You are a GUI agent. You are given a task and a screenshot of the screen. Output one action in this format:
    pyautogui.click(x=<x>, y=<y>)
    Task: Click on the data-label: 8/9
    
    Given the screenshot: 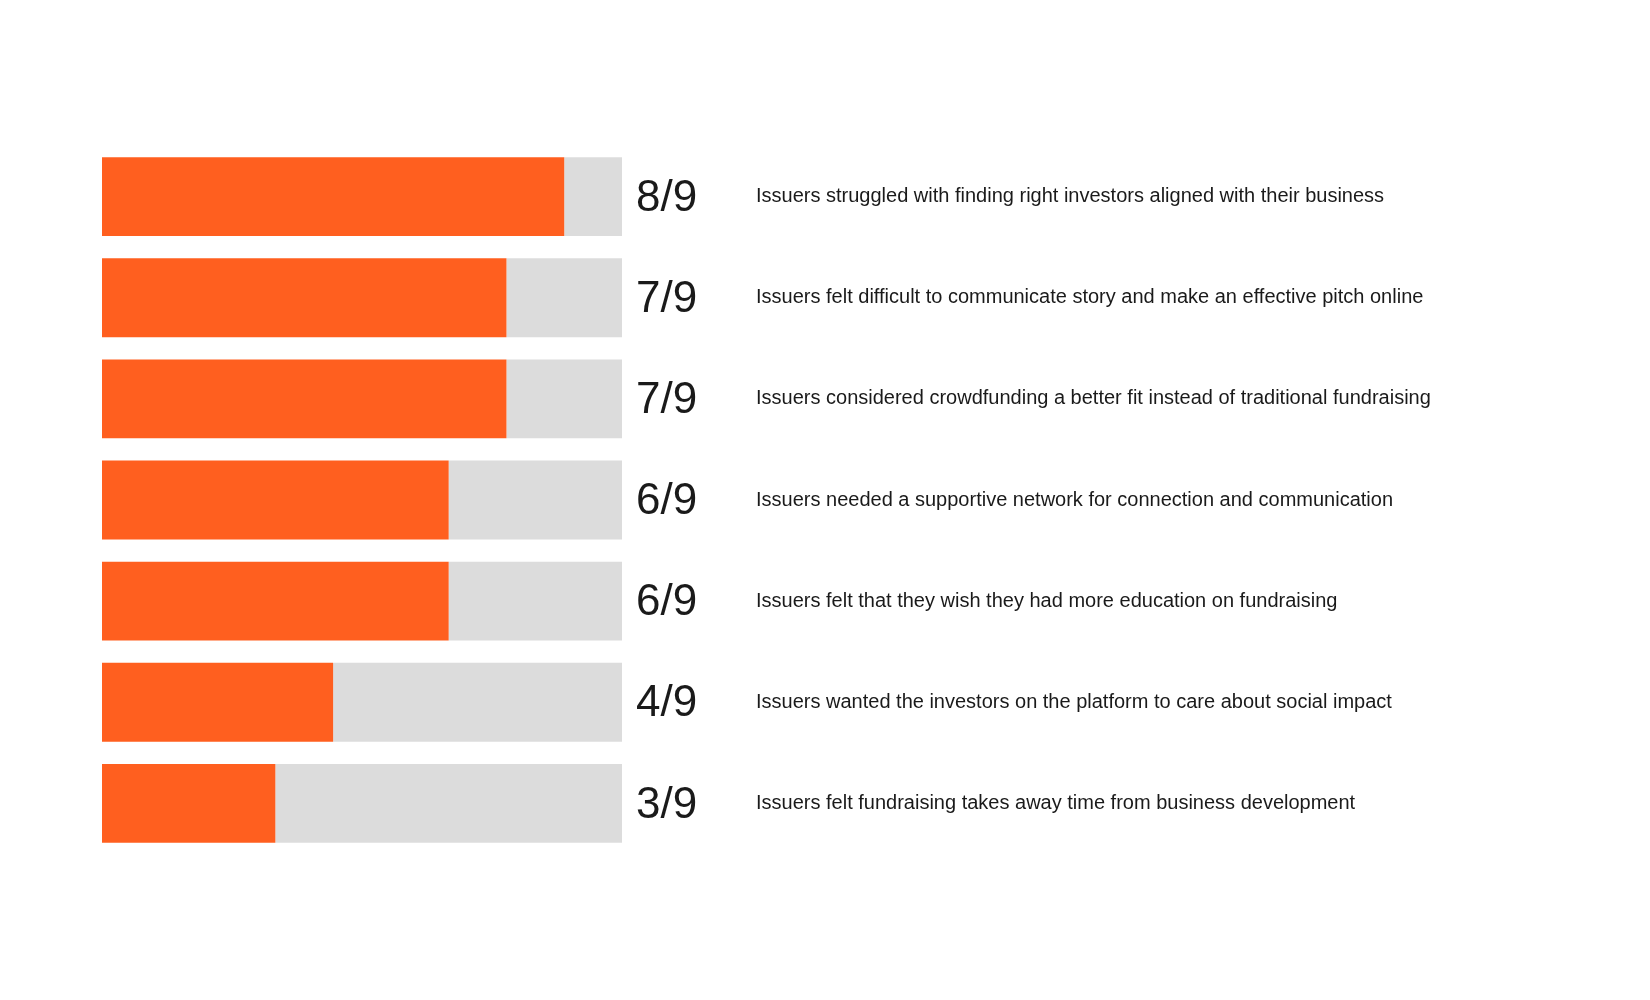 What is the action you would take?
    pyautogui.click(x=667, y=195)
    